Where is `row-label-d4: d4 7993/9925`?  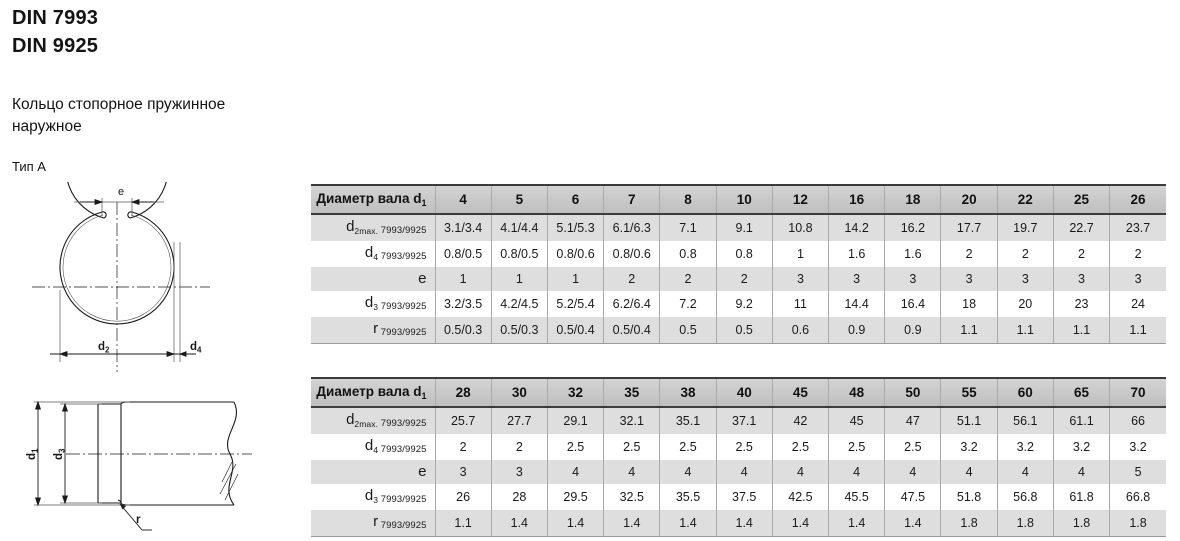
row-label-d4: d4 7993/9925 is located at coordinates (373, 254).